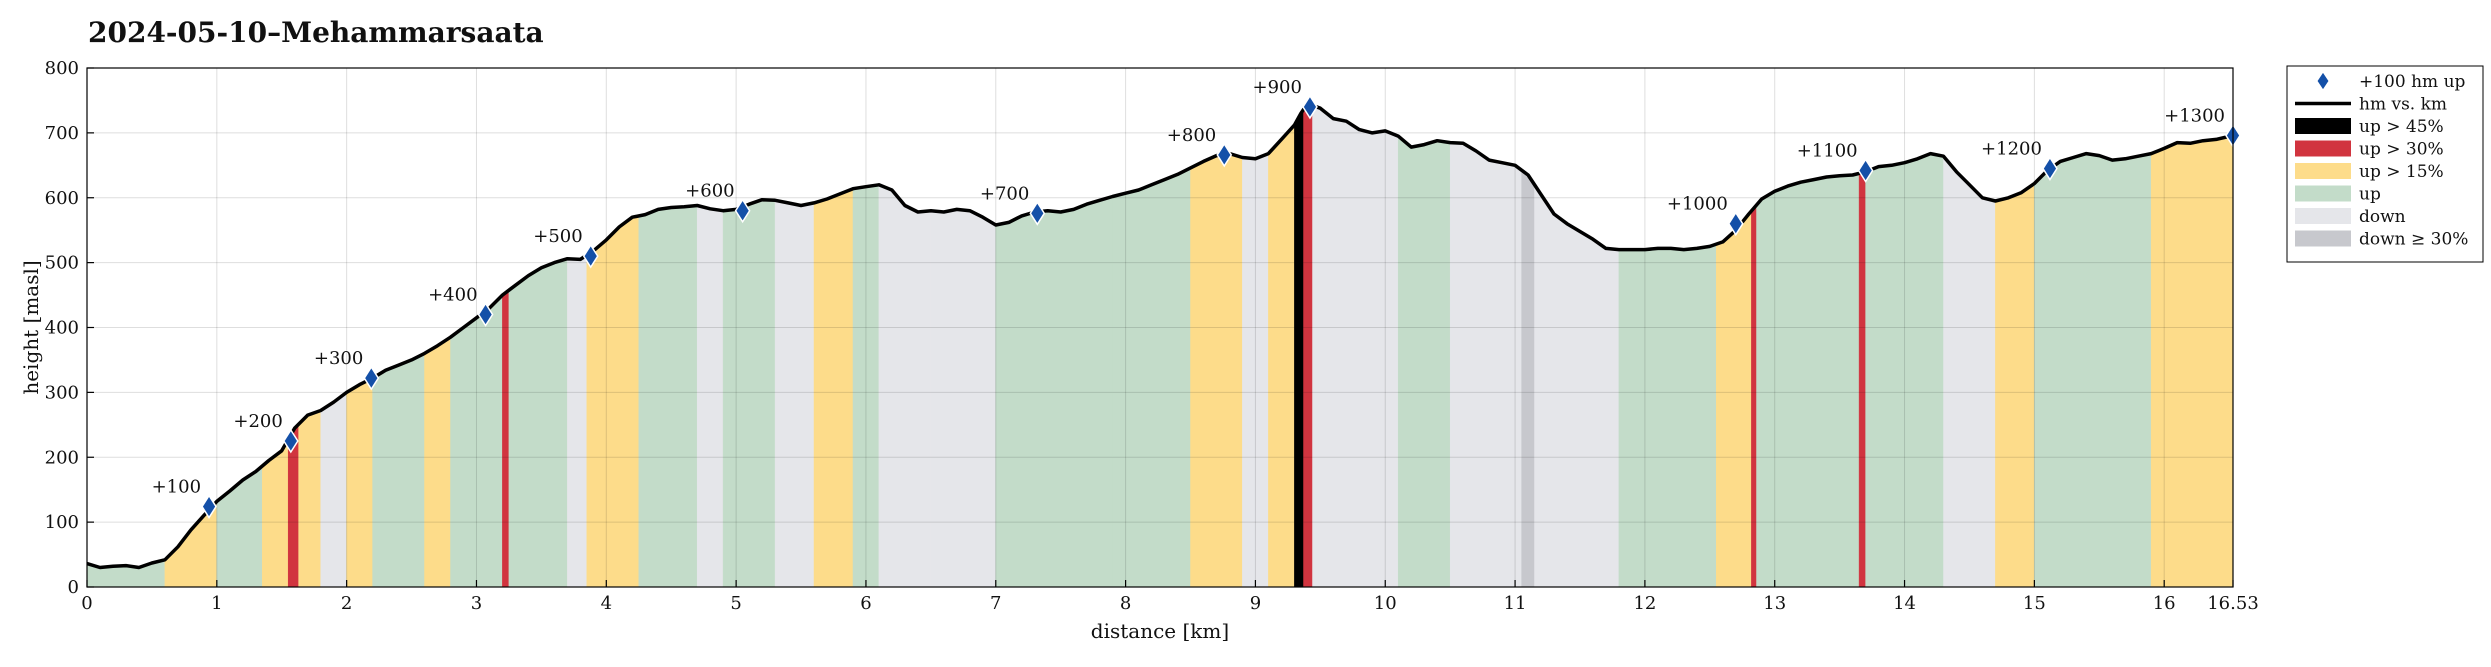 The image size is (2491, 667). What do you see at coordinates (346, 603) in the screenshot?
I see `x-tick-label: 2` at bounding box center [346, 603].